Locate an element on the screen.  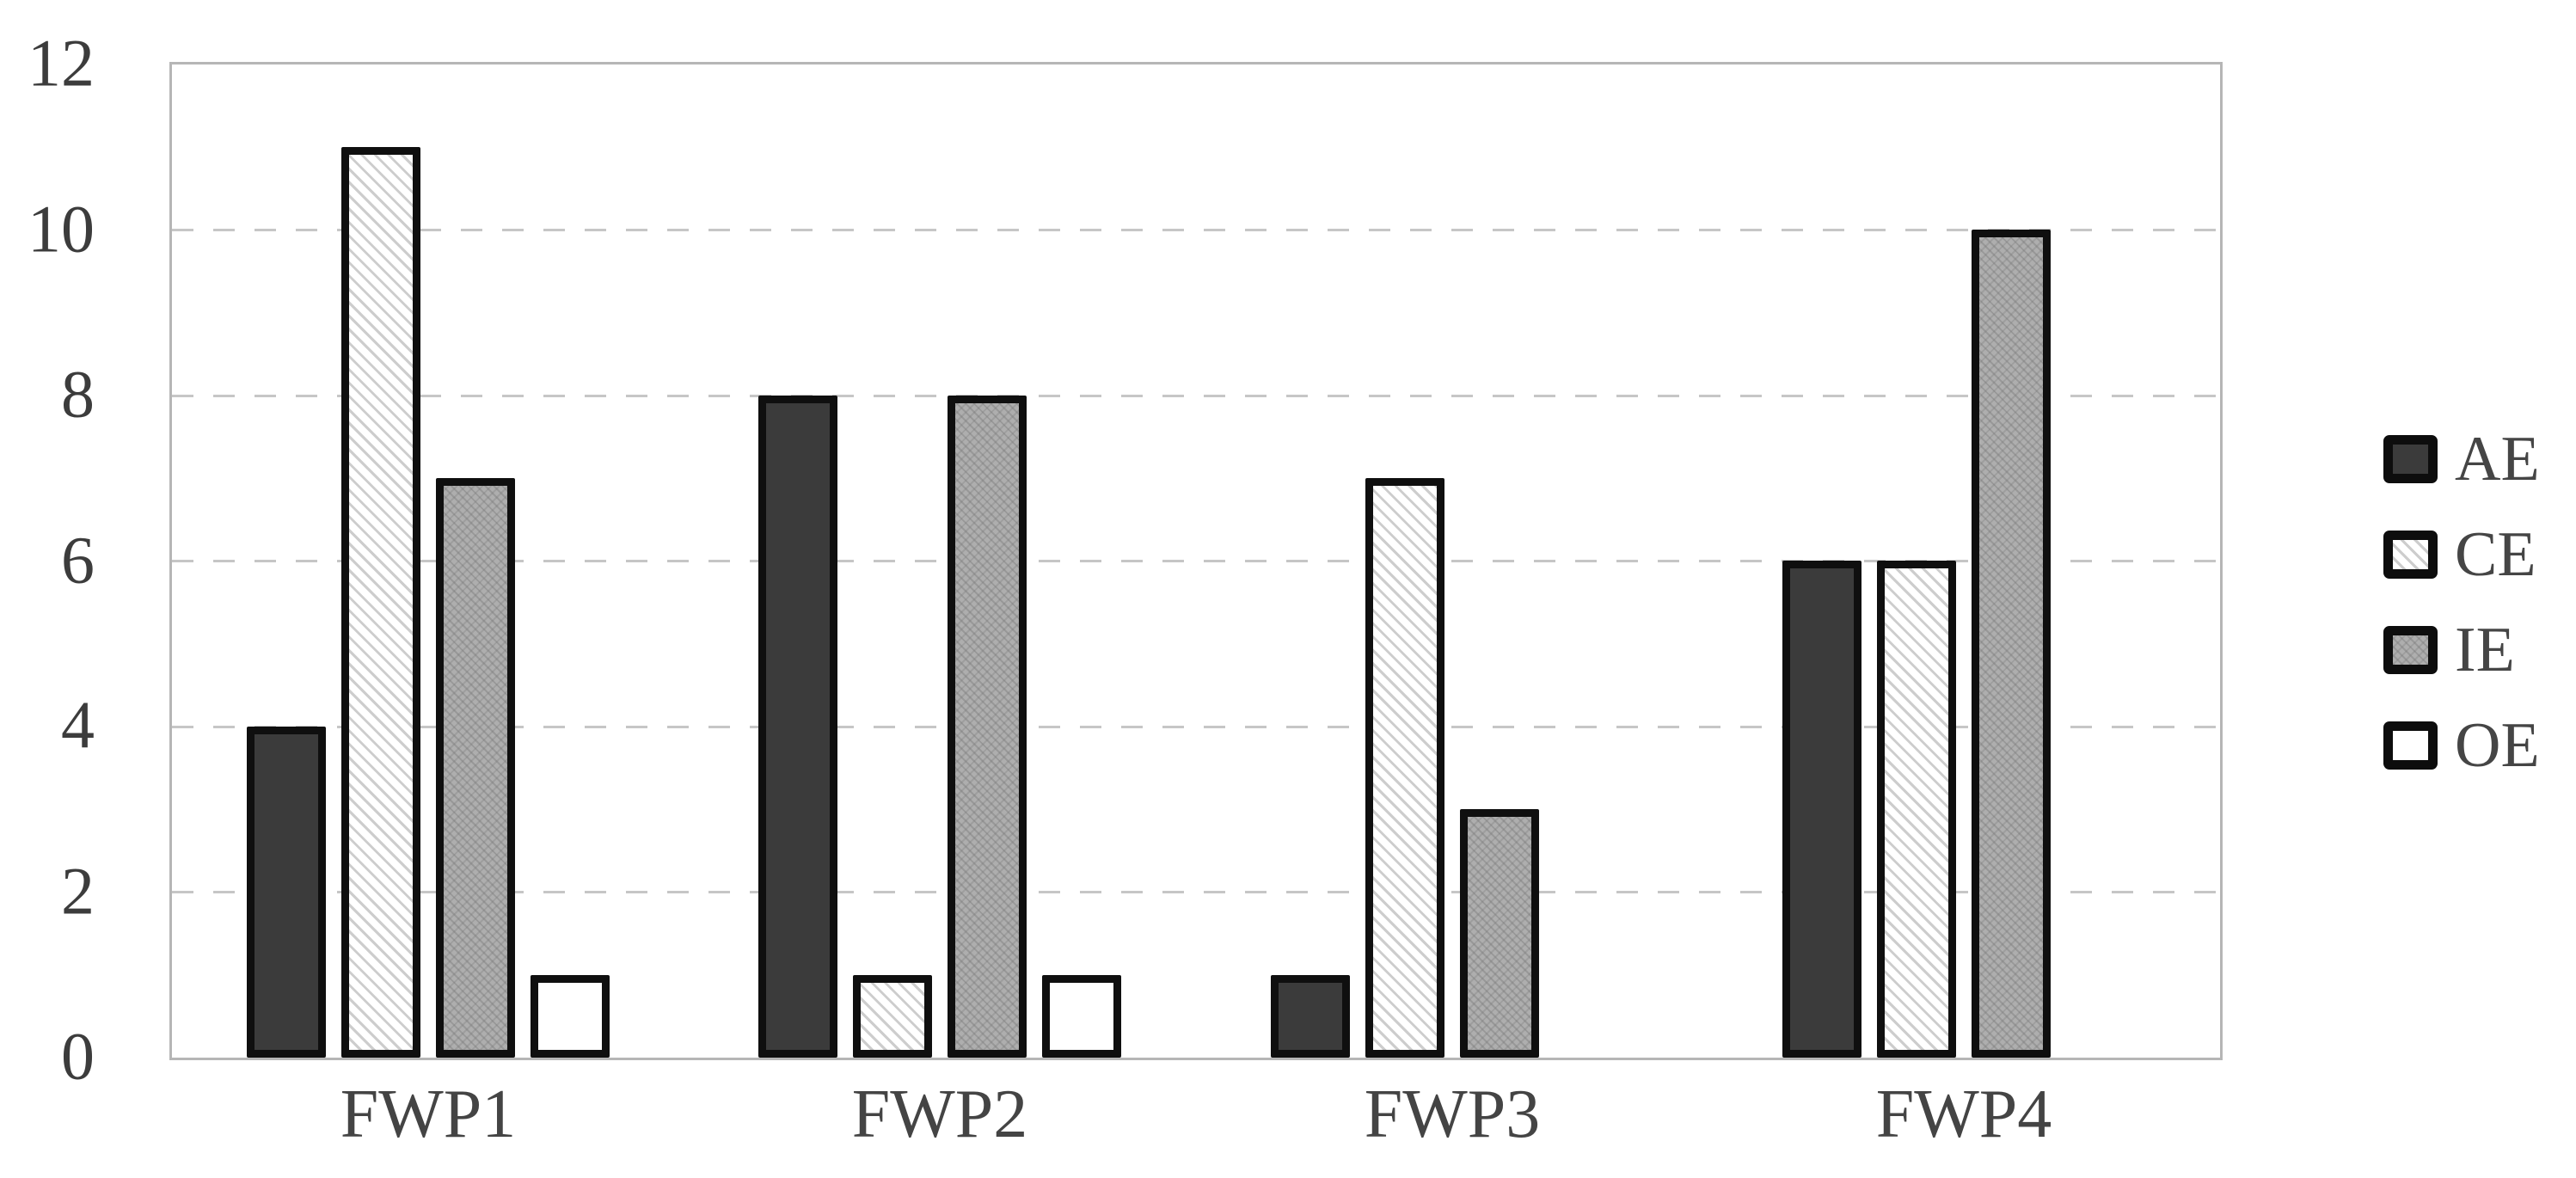
x-axis-category-label: FWP1 is located at coordinates (428, 1114).